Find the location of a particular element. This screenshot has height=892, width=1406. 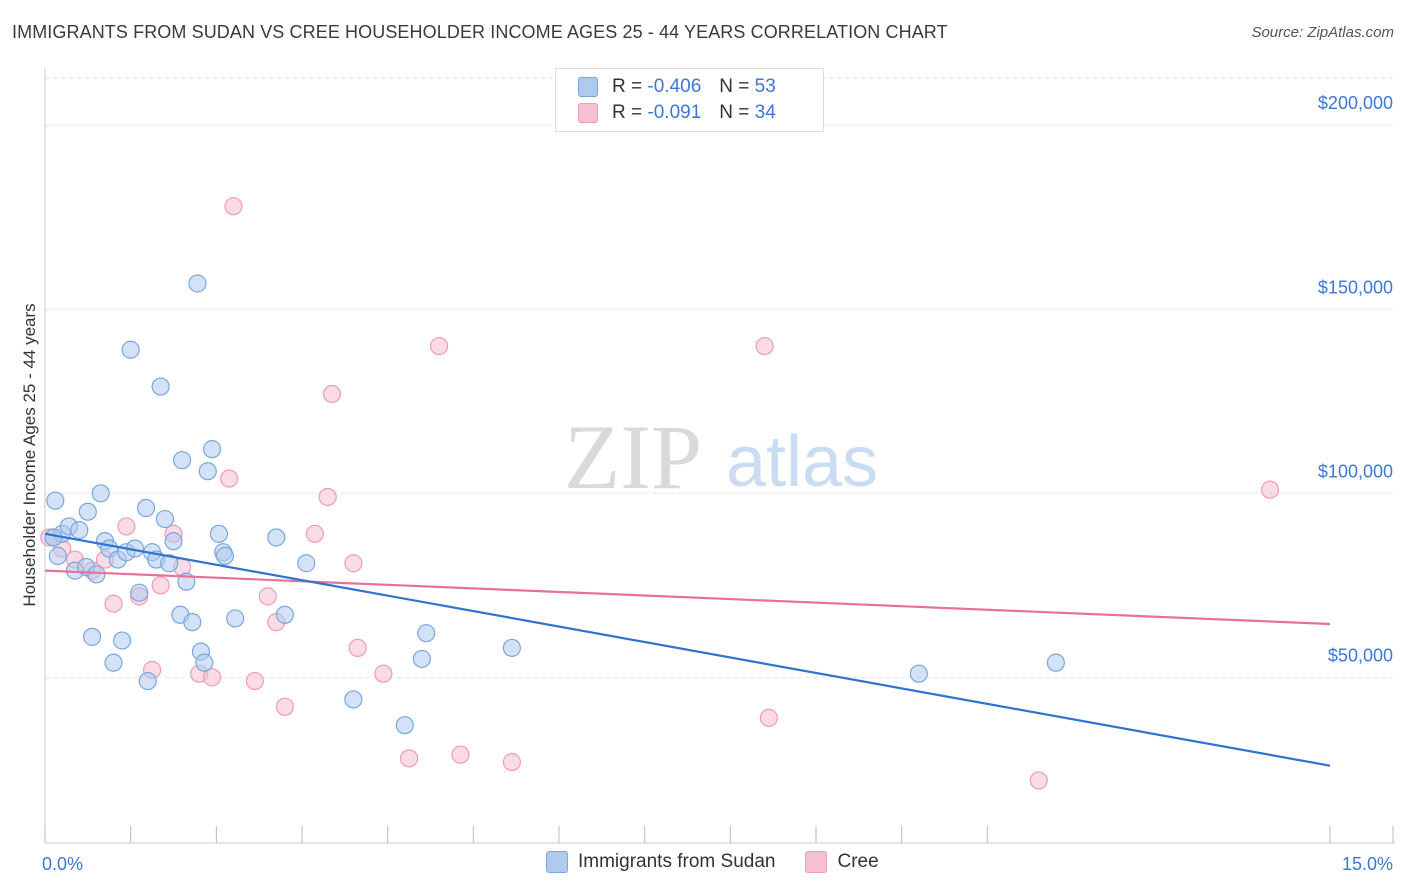

legend-row-cree: R = -0.091 N = 34 is located at coordinates (677, 113).